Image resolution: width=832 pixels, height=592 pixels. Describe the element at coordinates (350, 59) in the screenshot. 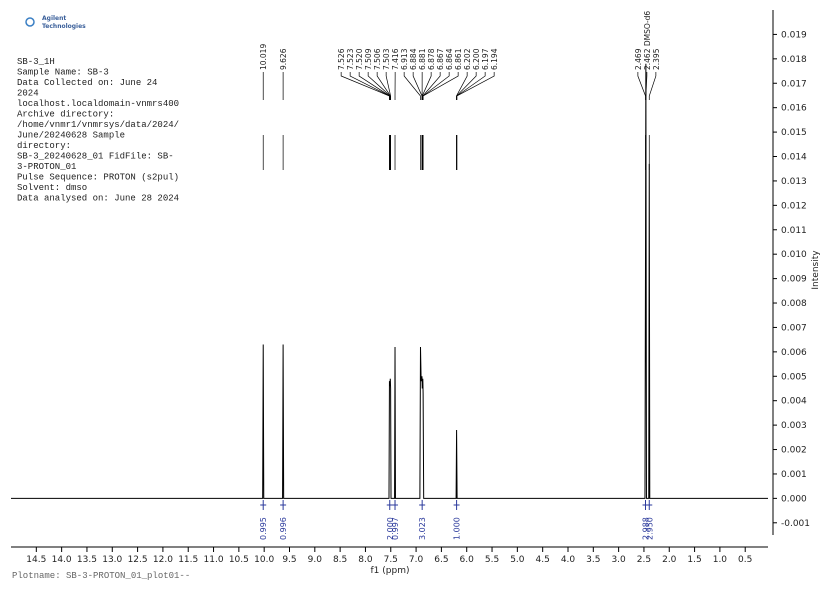

I see `peak-label: 7.523` at that location.